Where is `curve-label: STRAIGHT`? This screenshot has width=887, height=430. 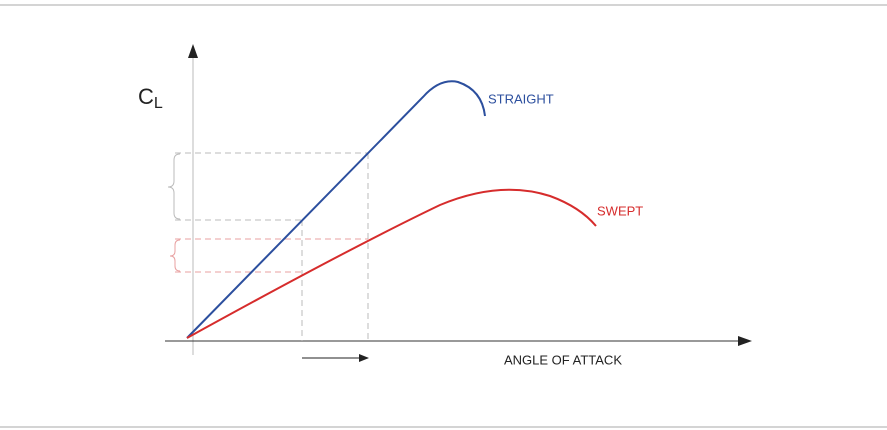 curve-label: STRAIGHT is located at coordinates (521, 98).